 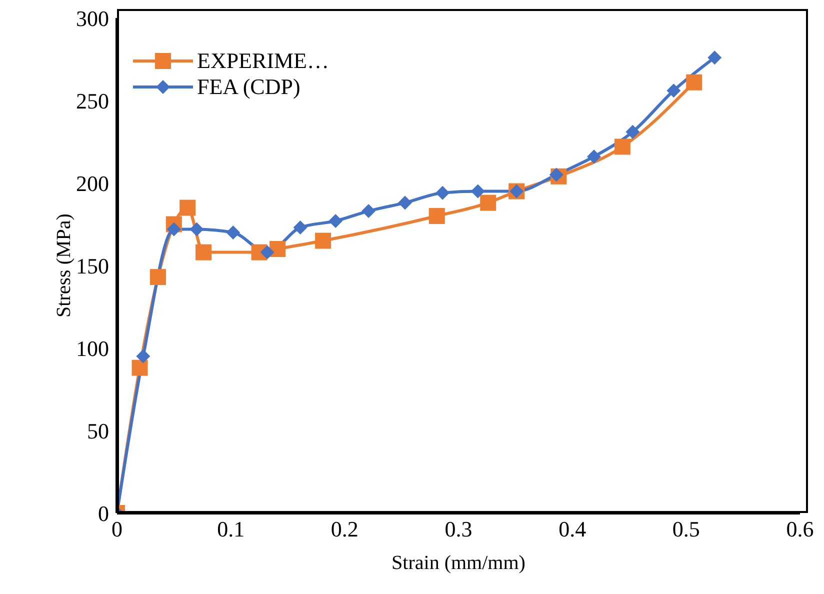 What do you see at coordinates (686, 529) in the screenshot?
I see `x-tick-label: 0.5` at bounding box center [686, 529].